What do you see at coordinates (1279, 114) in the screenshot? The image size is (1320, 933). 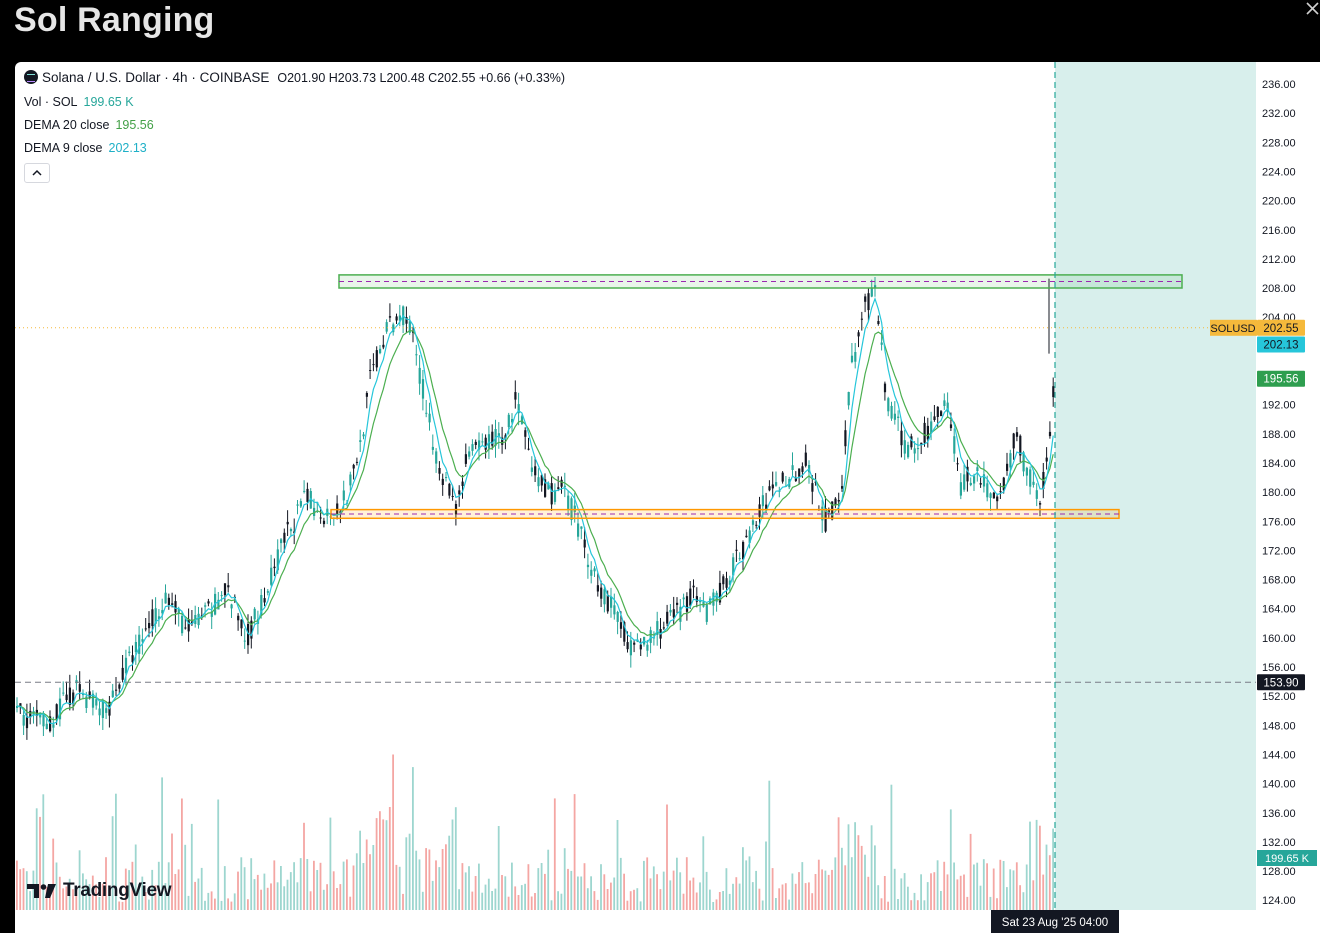 I see `y-tick-label: 232.00` at bounding box center [1279, 114].